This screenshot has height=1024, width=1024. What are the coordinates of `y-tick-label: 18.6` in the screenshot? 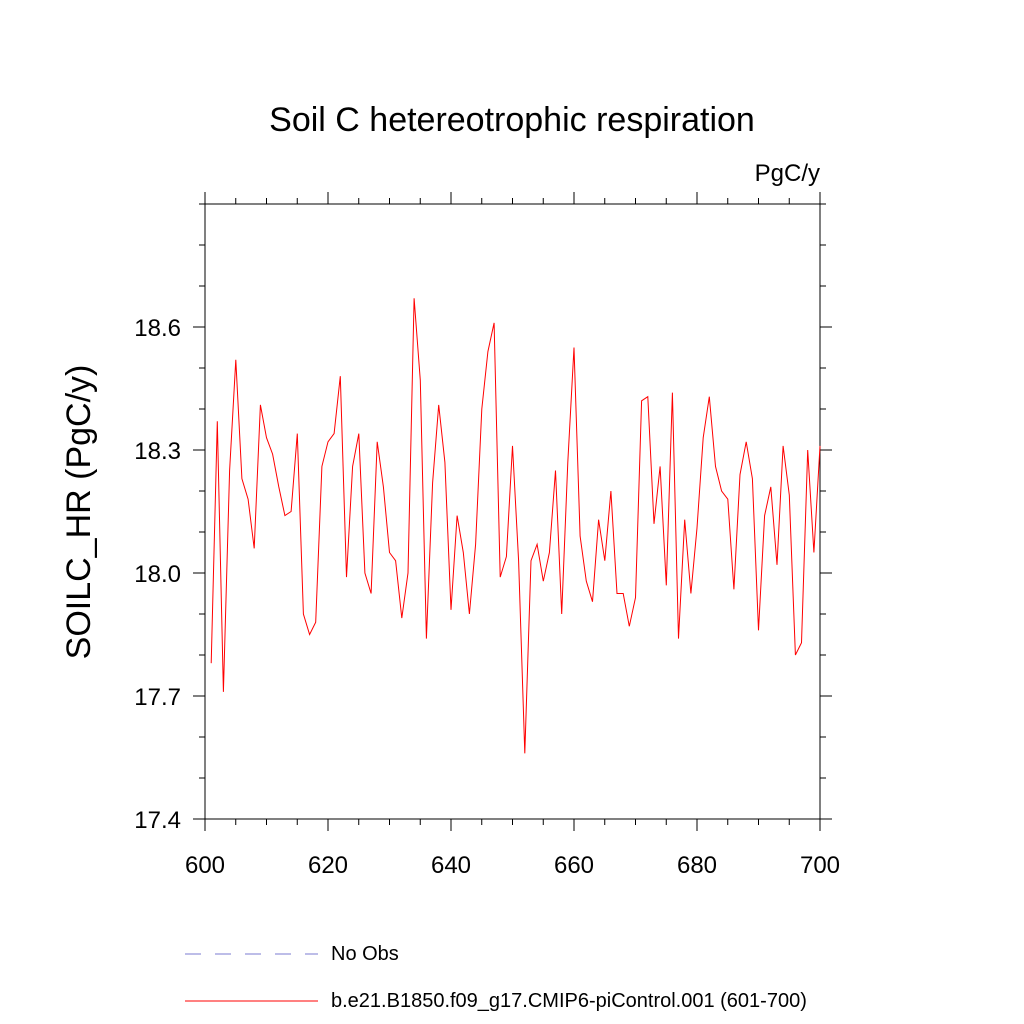 It's located at (157, 328).